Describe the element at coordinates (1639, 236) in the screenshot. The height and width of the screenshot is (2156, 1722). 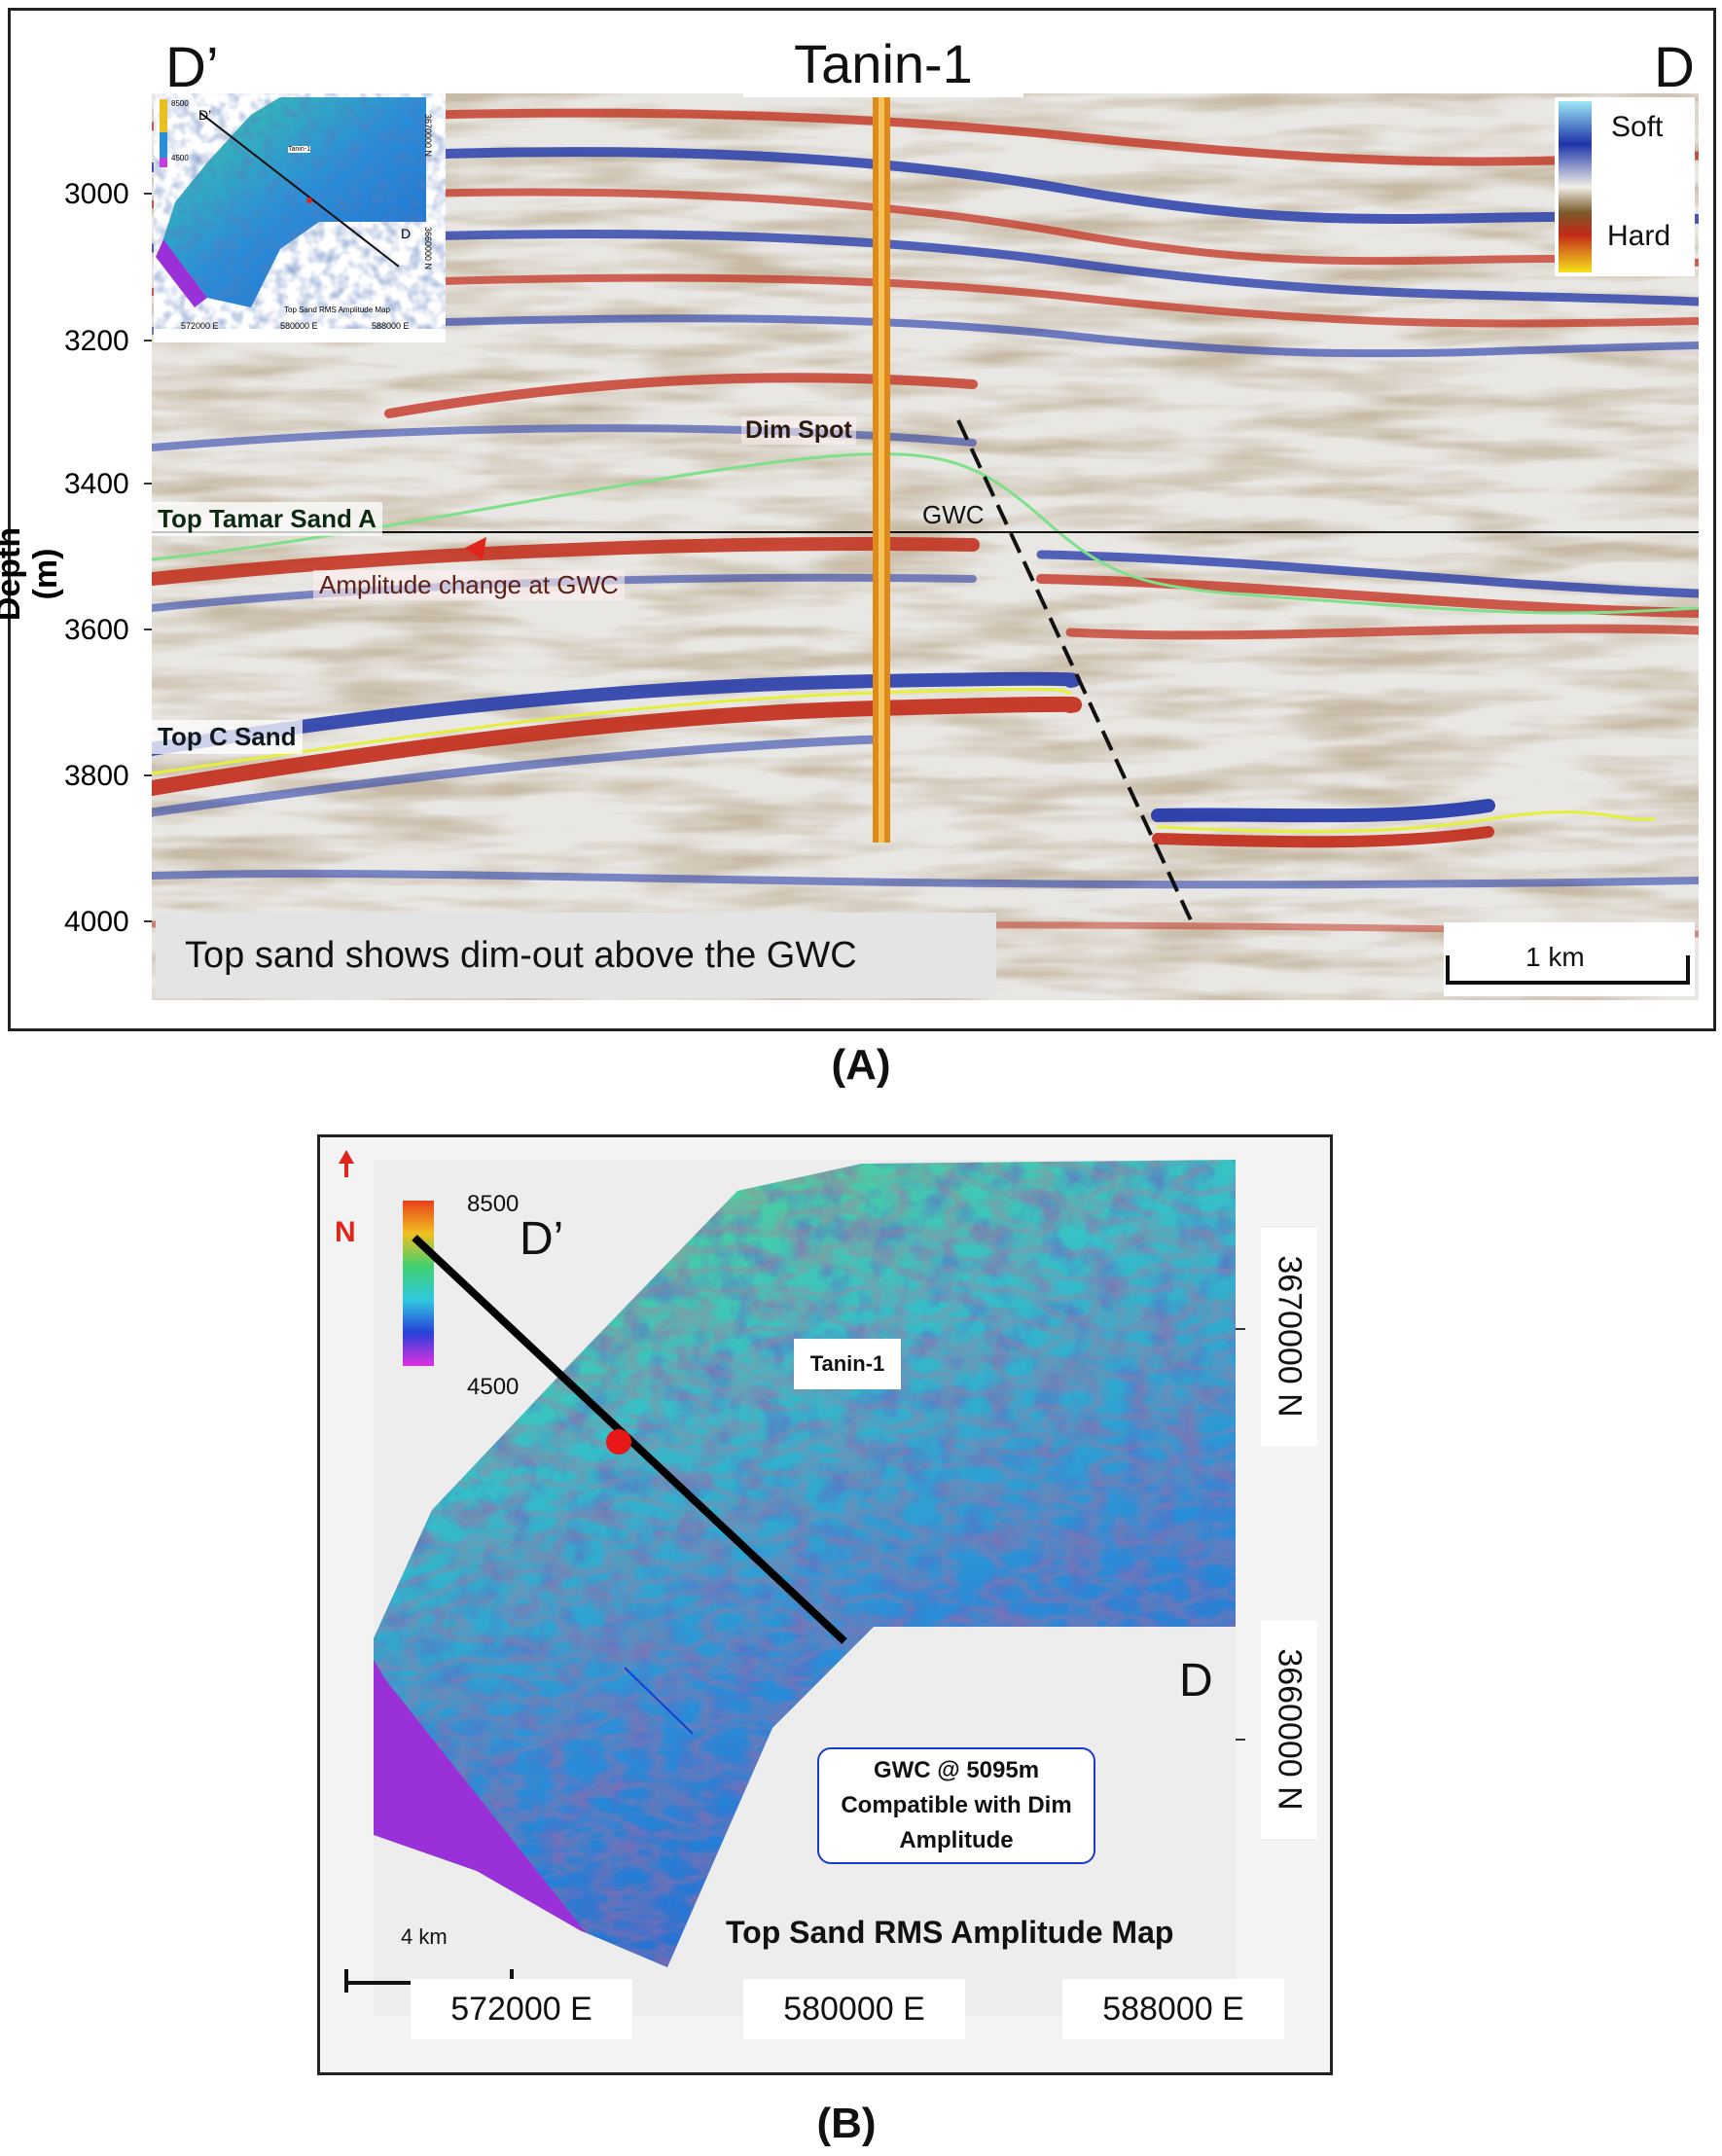
I see `legend-hard-label: Hard` at that location.